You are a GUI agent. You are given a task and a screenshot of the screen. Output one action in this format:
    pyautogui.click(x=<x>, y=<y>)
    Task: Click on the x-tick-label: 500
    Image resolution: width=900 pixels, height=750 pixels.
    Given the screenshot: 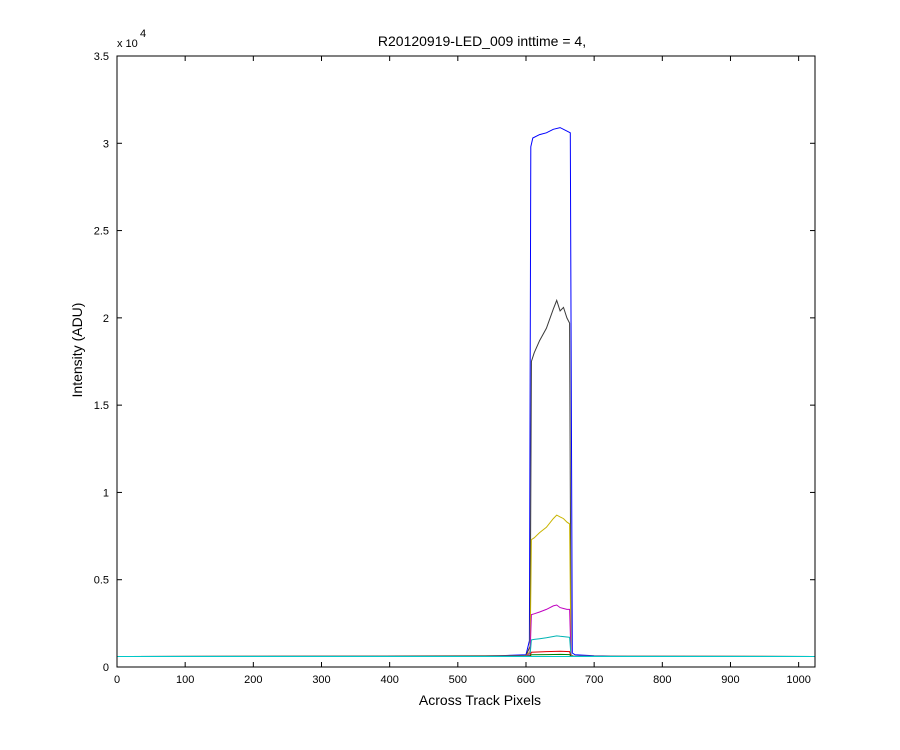 What is the action you would take?
    pyautogui.click(x=458, y=680)
    